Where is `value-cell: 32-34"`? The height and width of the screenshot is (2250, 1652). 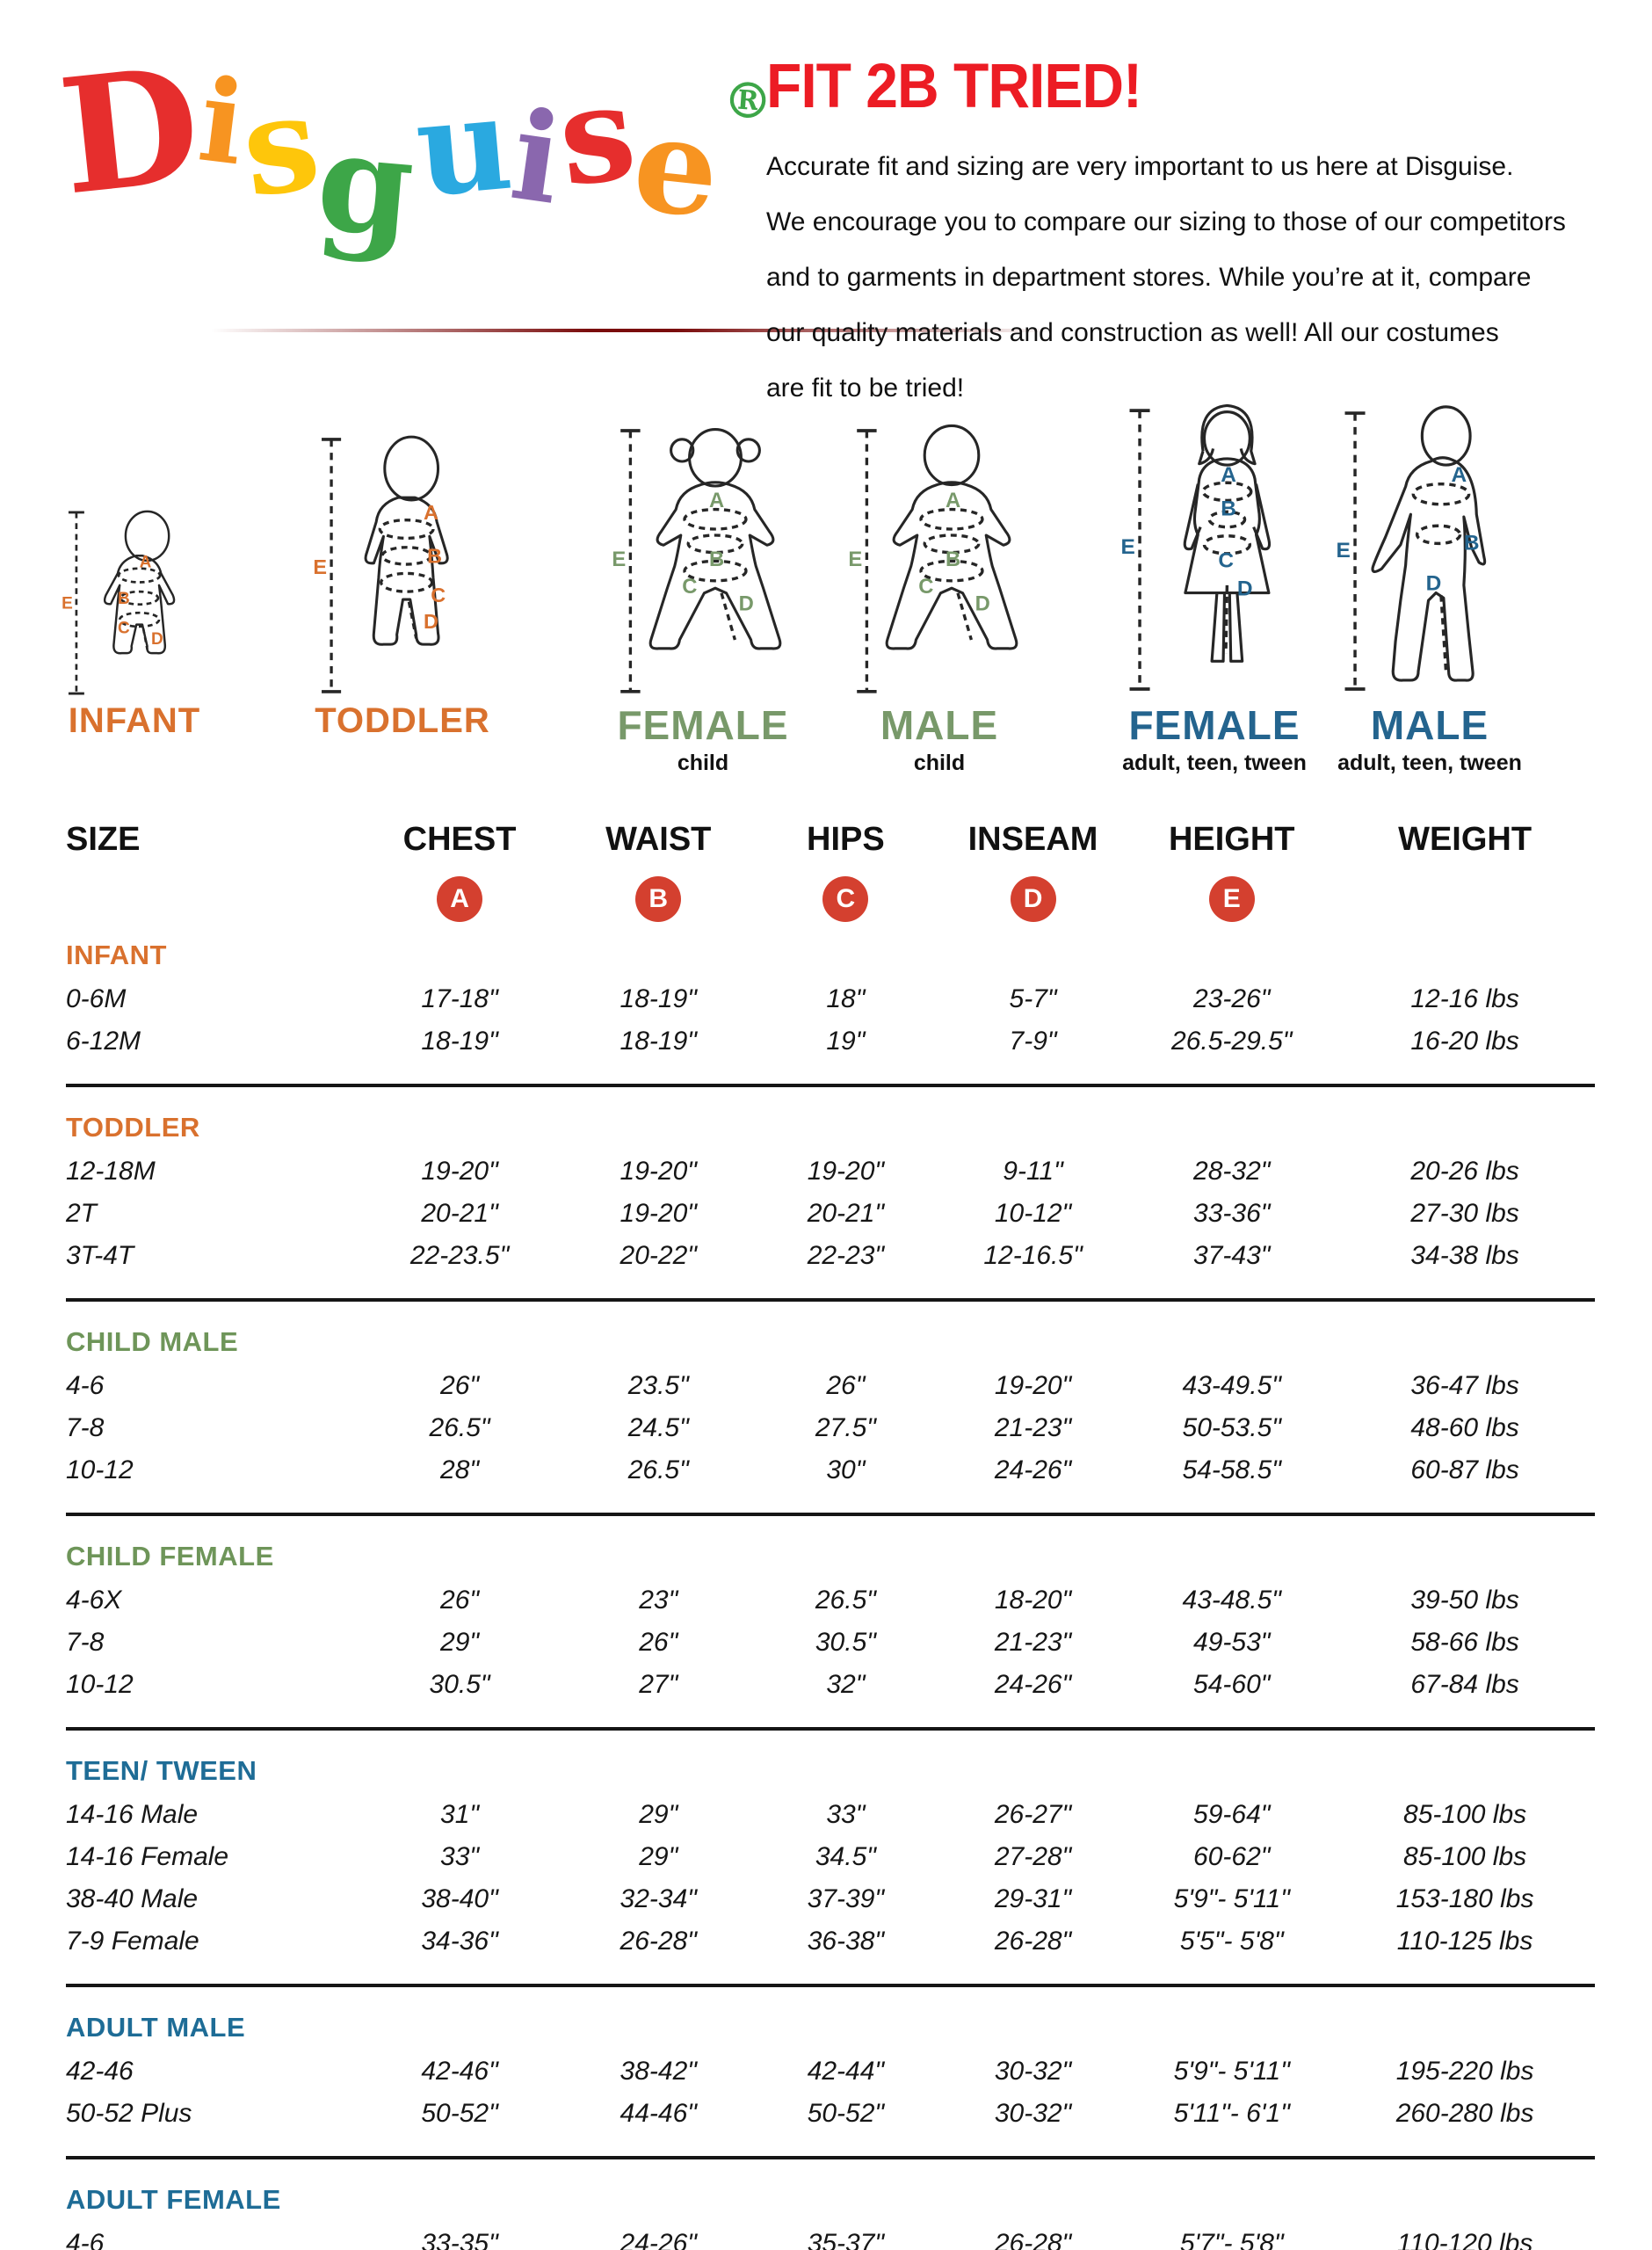 value-cell: 32-34" is located at coordinates (659, 1898).